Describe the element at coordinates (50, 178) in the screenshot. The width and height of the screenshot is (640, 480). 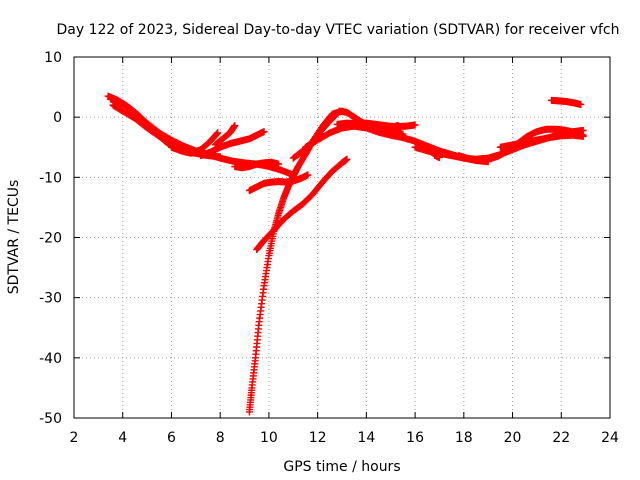
I see `y-tick-label: -10` at that location.